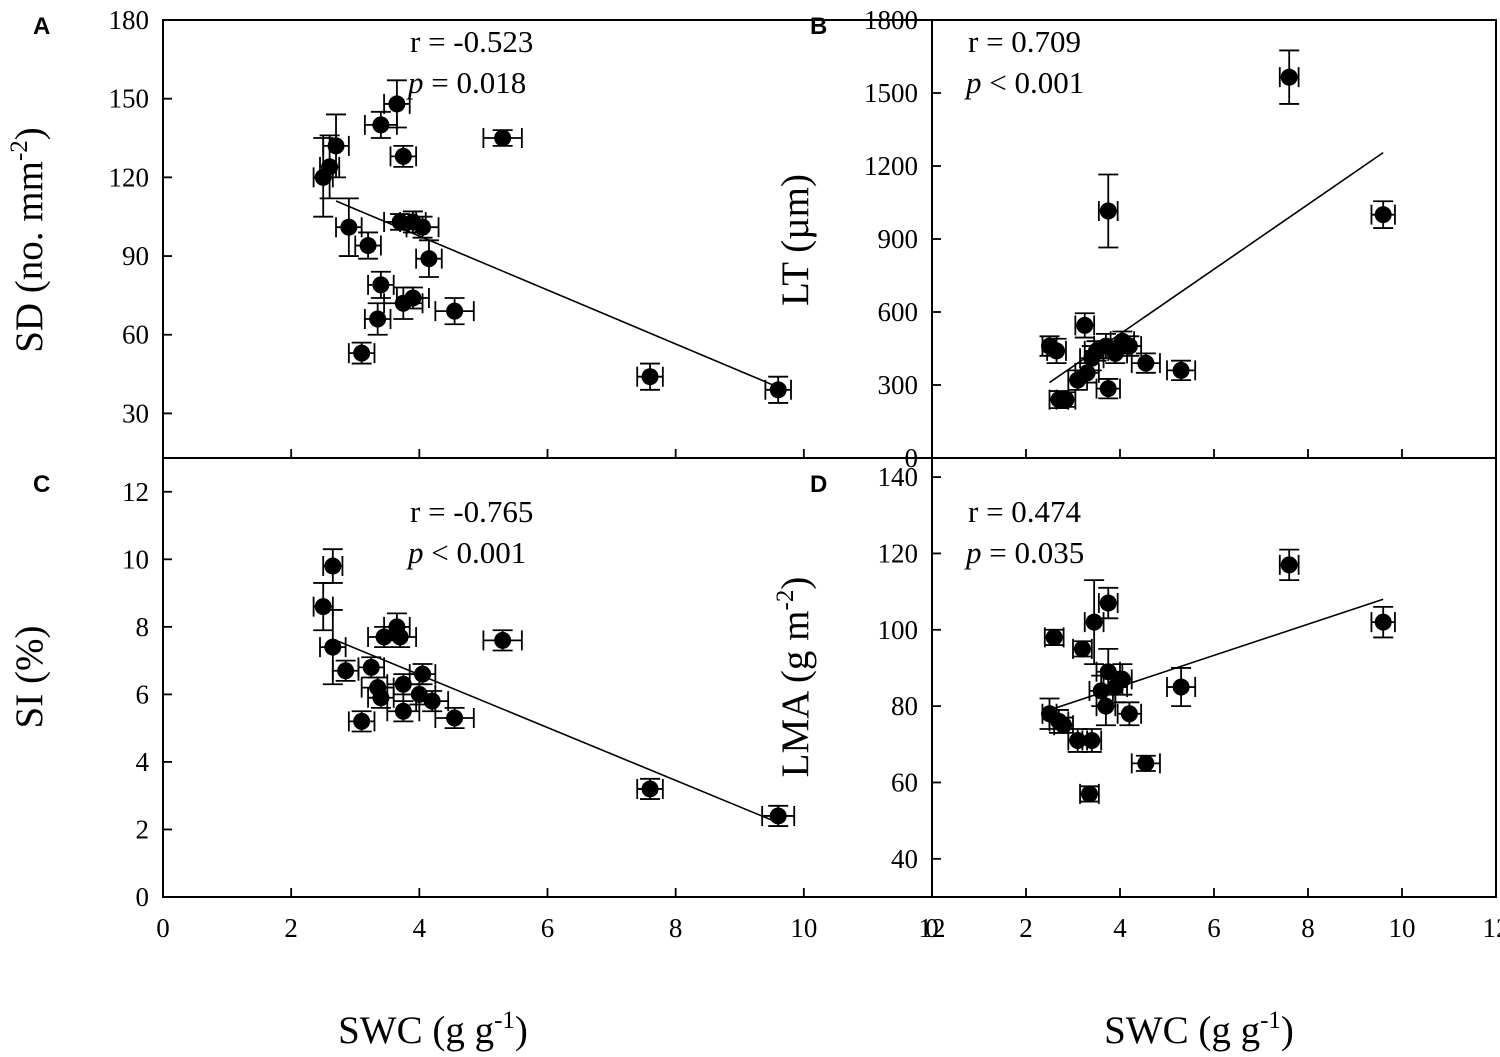 The image size is (1500, 1057). I want to click on x-tick-label: 12, so click(1491, 928).